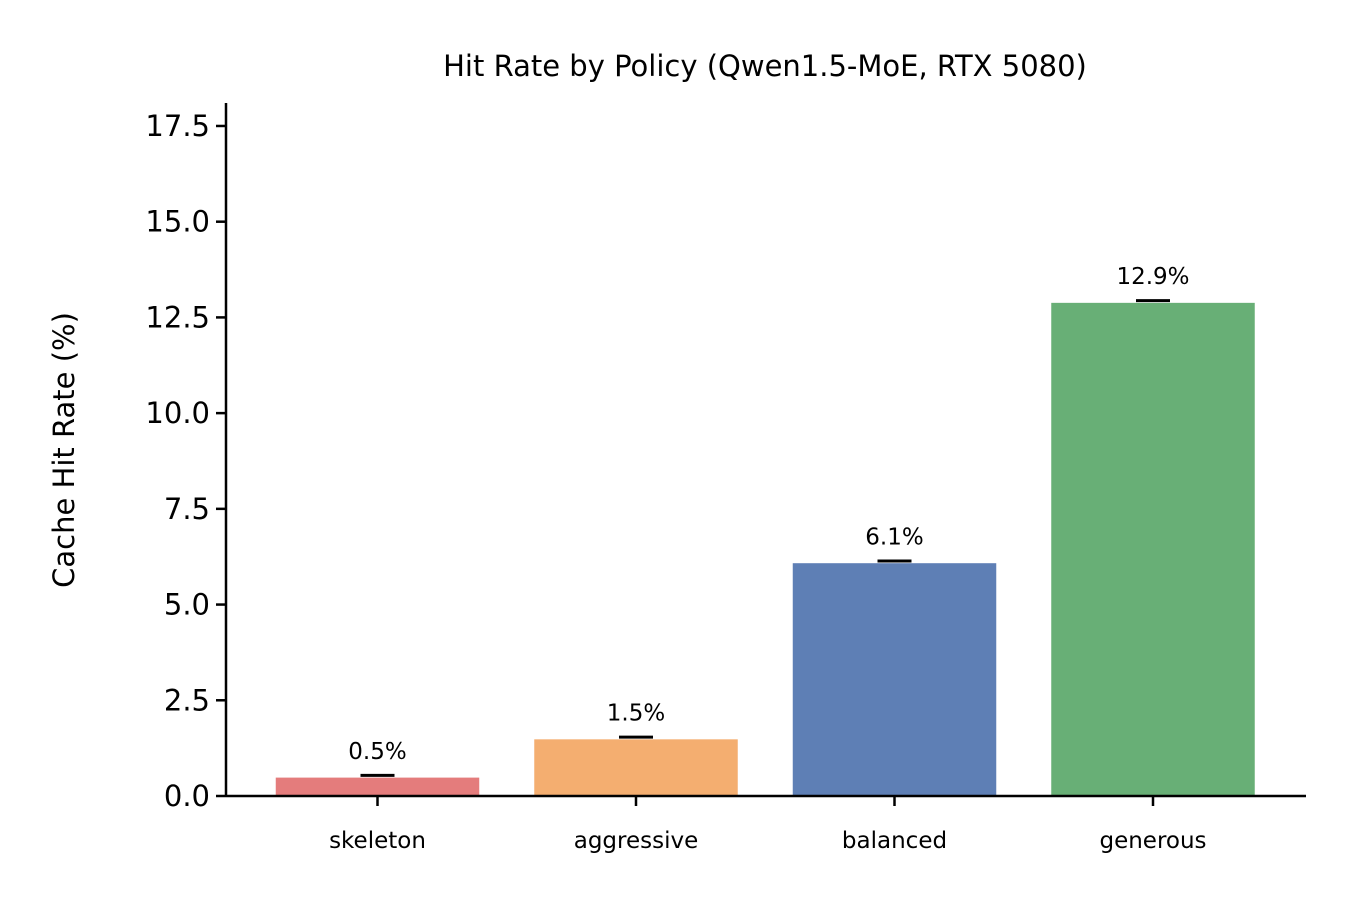 This screenshot has height=904, width=1350. What do you see at coordinates (177, 126) in the screenshot?
I see `y-tick-label: 17.5` at bounding box center [177, 126].